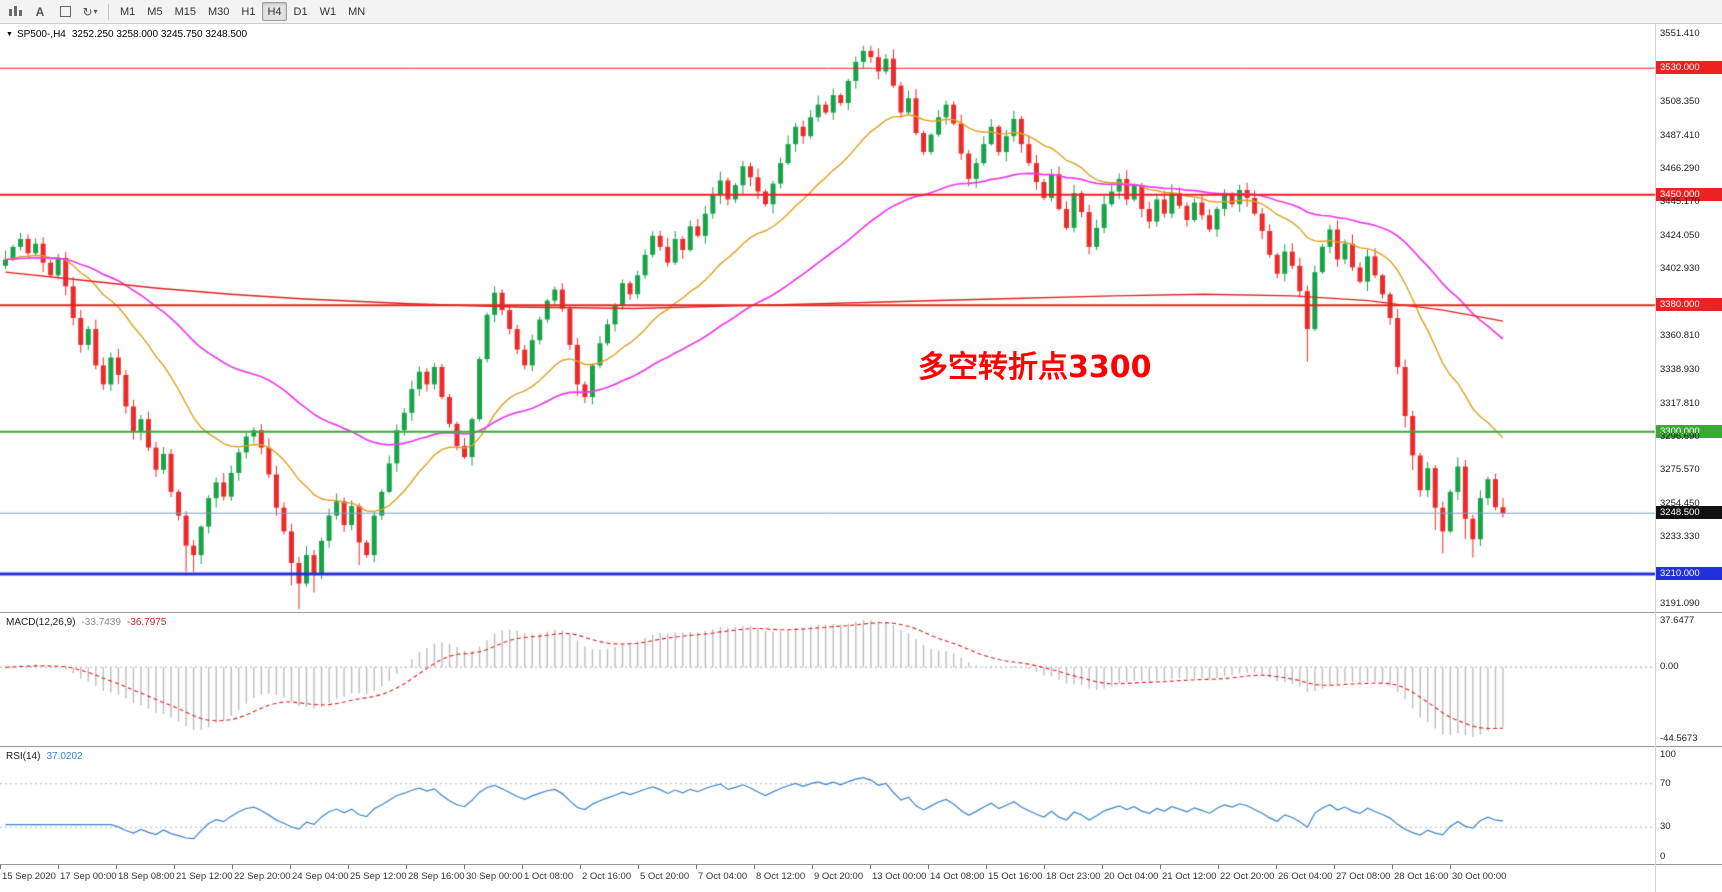 This screenshot has height=892, width=1722. I want to click on price-axis-label: 3508.350, so click(1680, 102).